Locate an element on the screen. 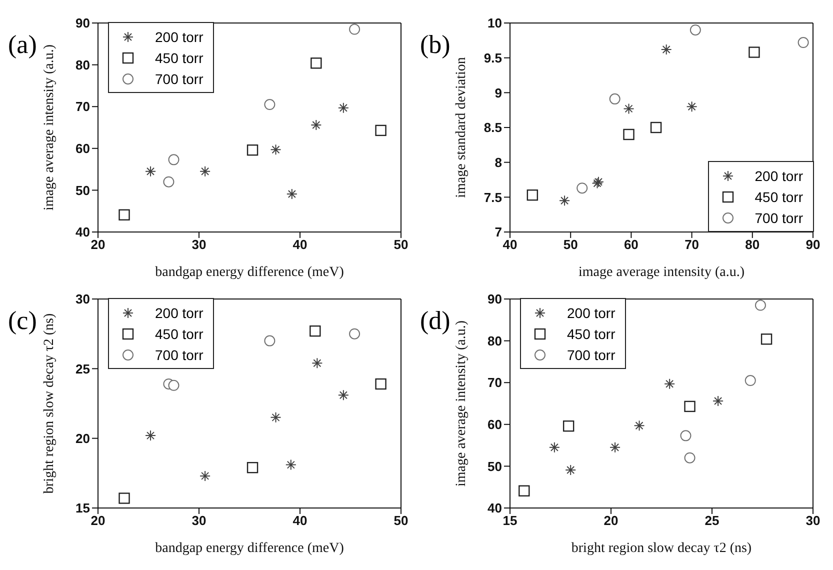 The image size is (833, 570). y-tick-label: 9.5 is located at coordinates (493, 58).